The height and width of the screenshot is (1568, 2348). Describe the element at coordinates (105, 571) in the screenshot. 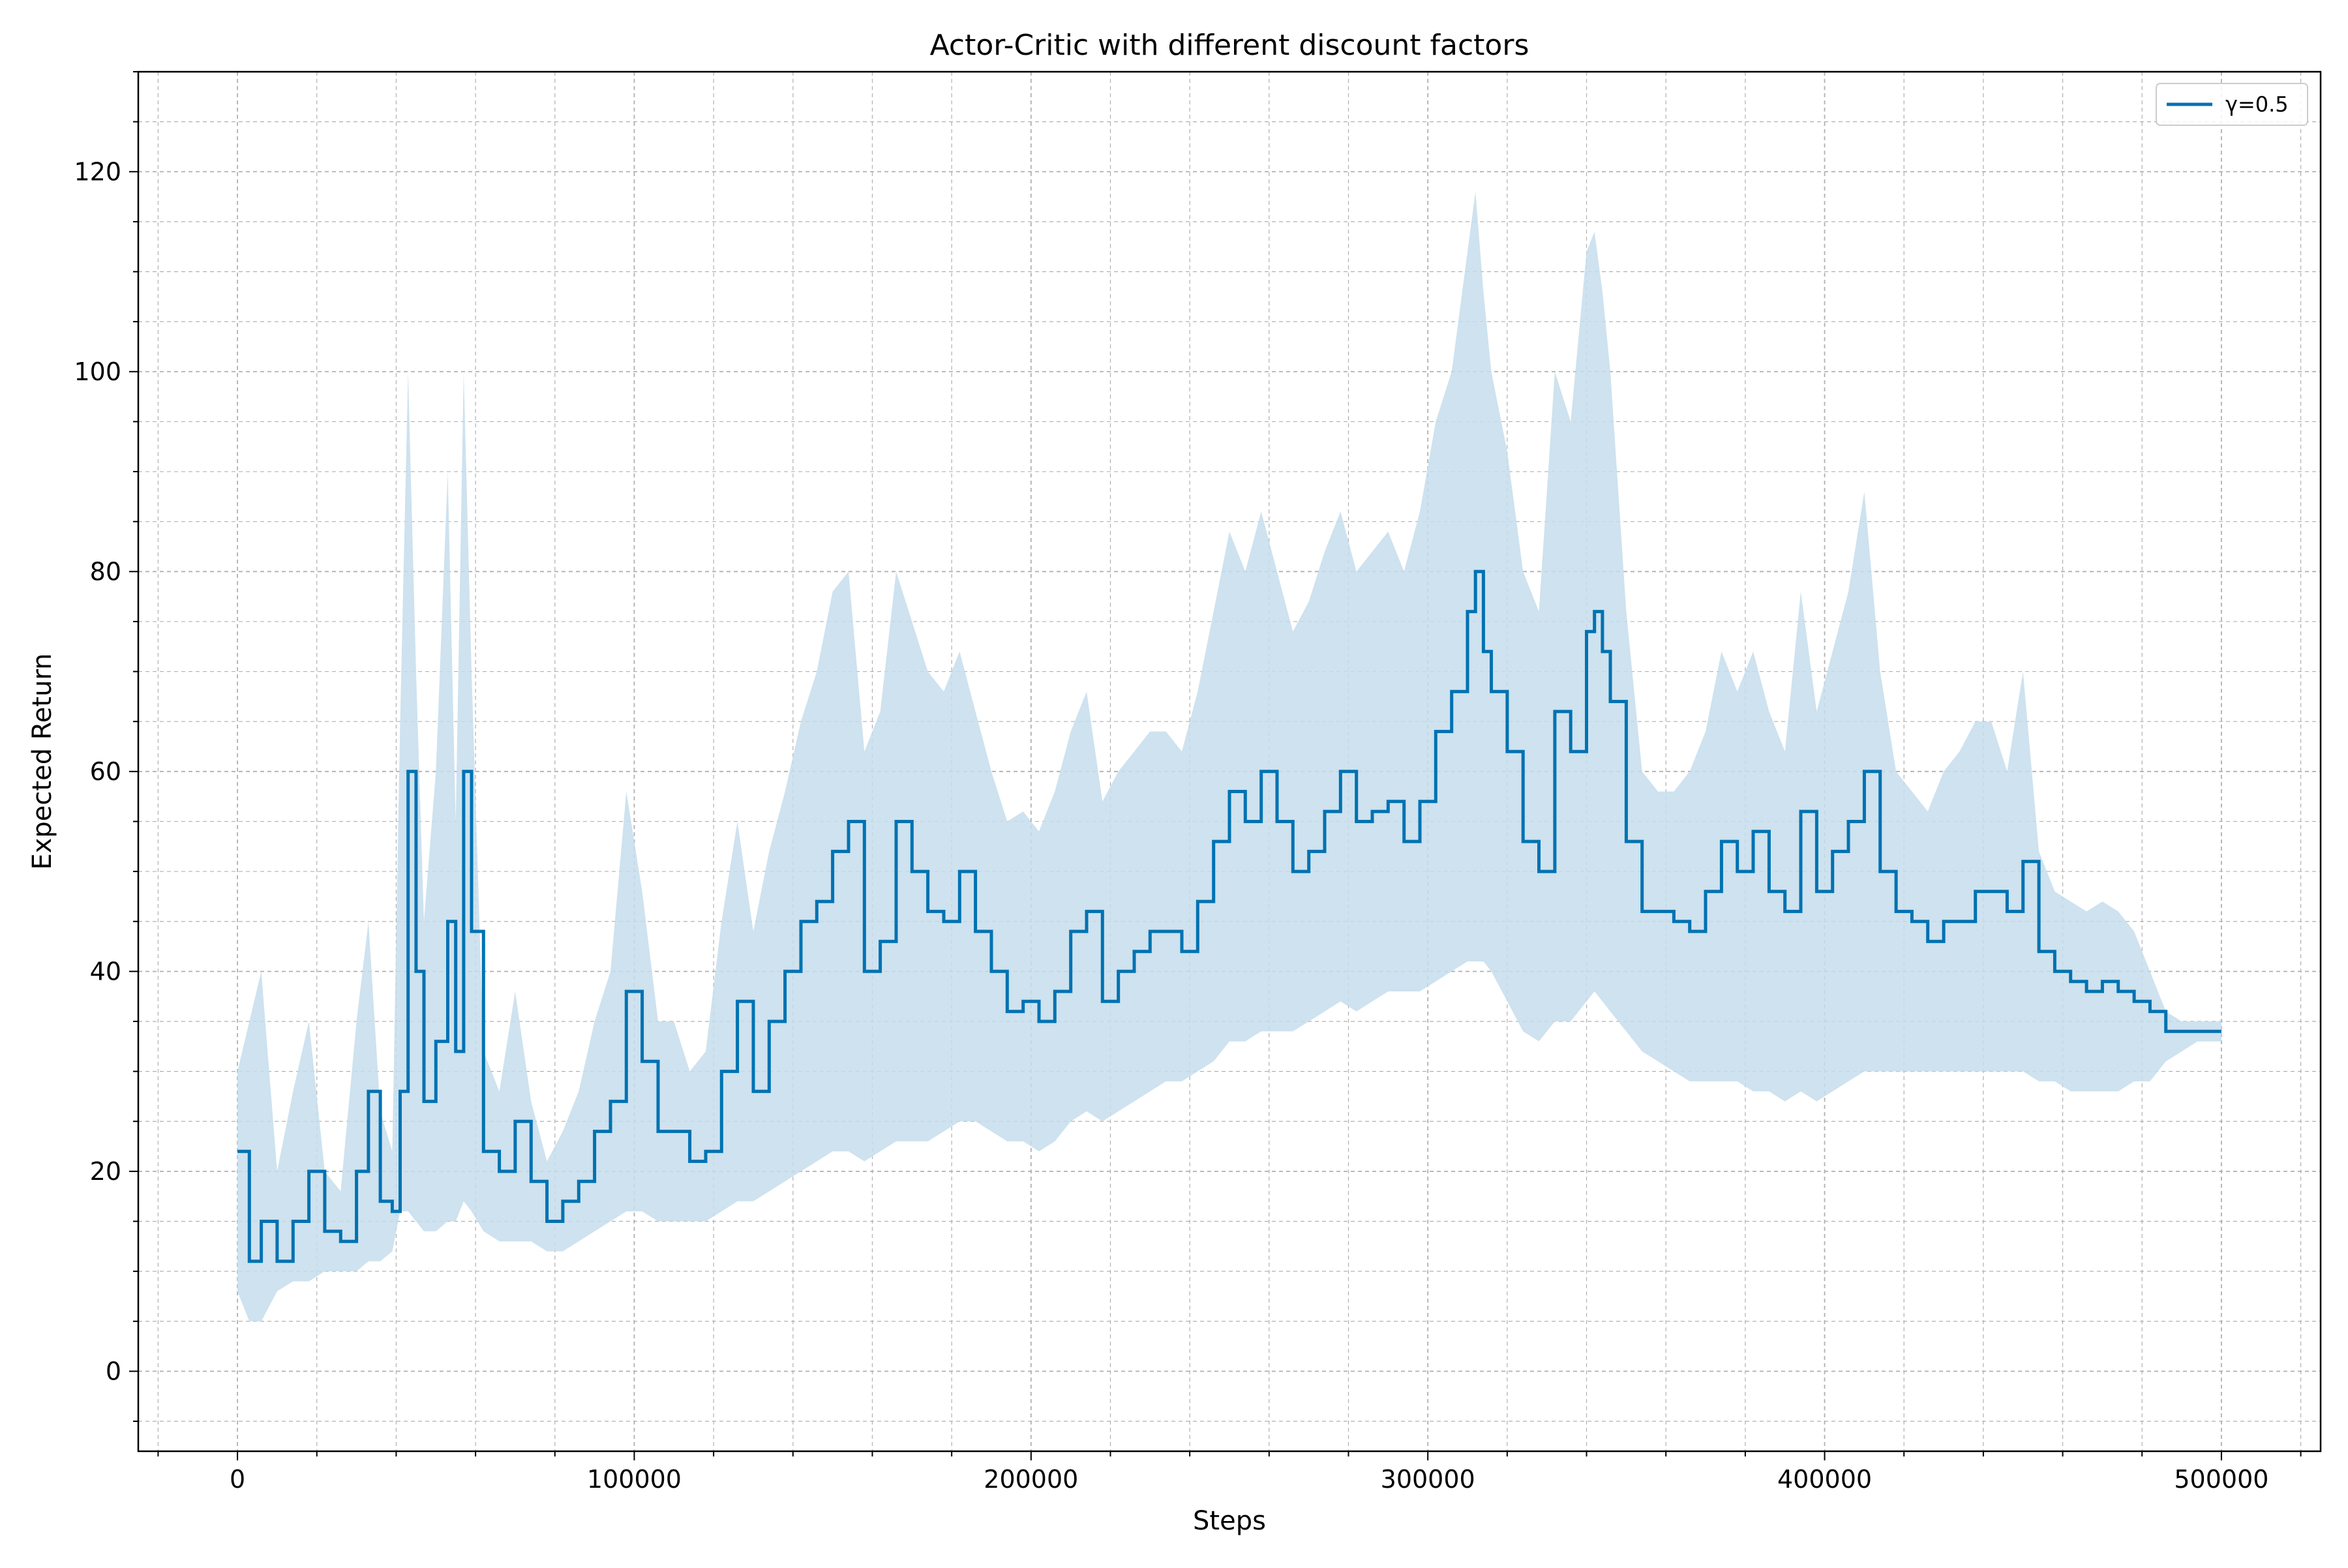

I see `y-tick-label: 80` at that location.